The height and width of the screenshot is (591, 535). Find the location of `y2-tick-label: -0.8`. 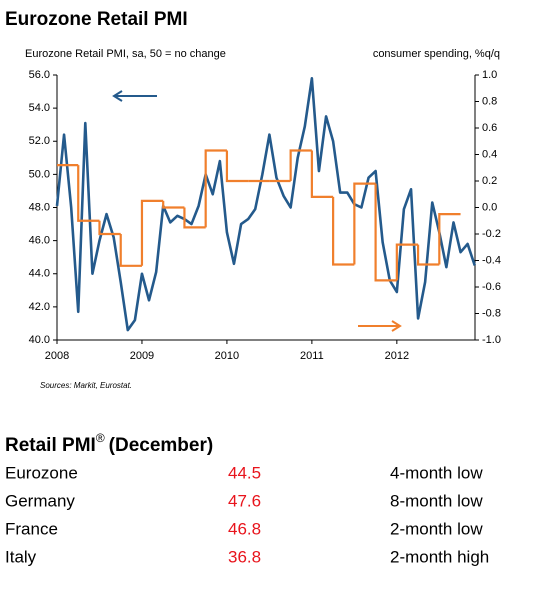

y2-tick-label: -0.8 is located at coordinates (491, 313).